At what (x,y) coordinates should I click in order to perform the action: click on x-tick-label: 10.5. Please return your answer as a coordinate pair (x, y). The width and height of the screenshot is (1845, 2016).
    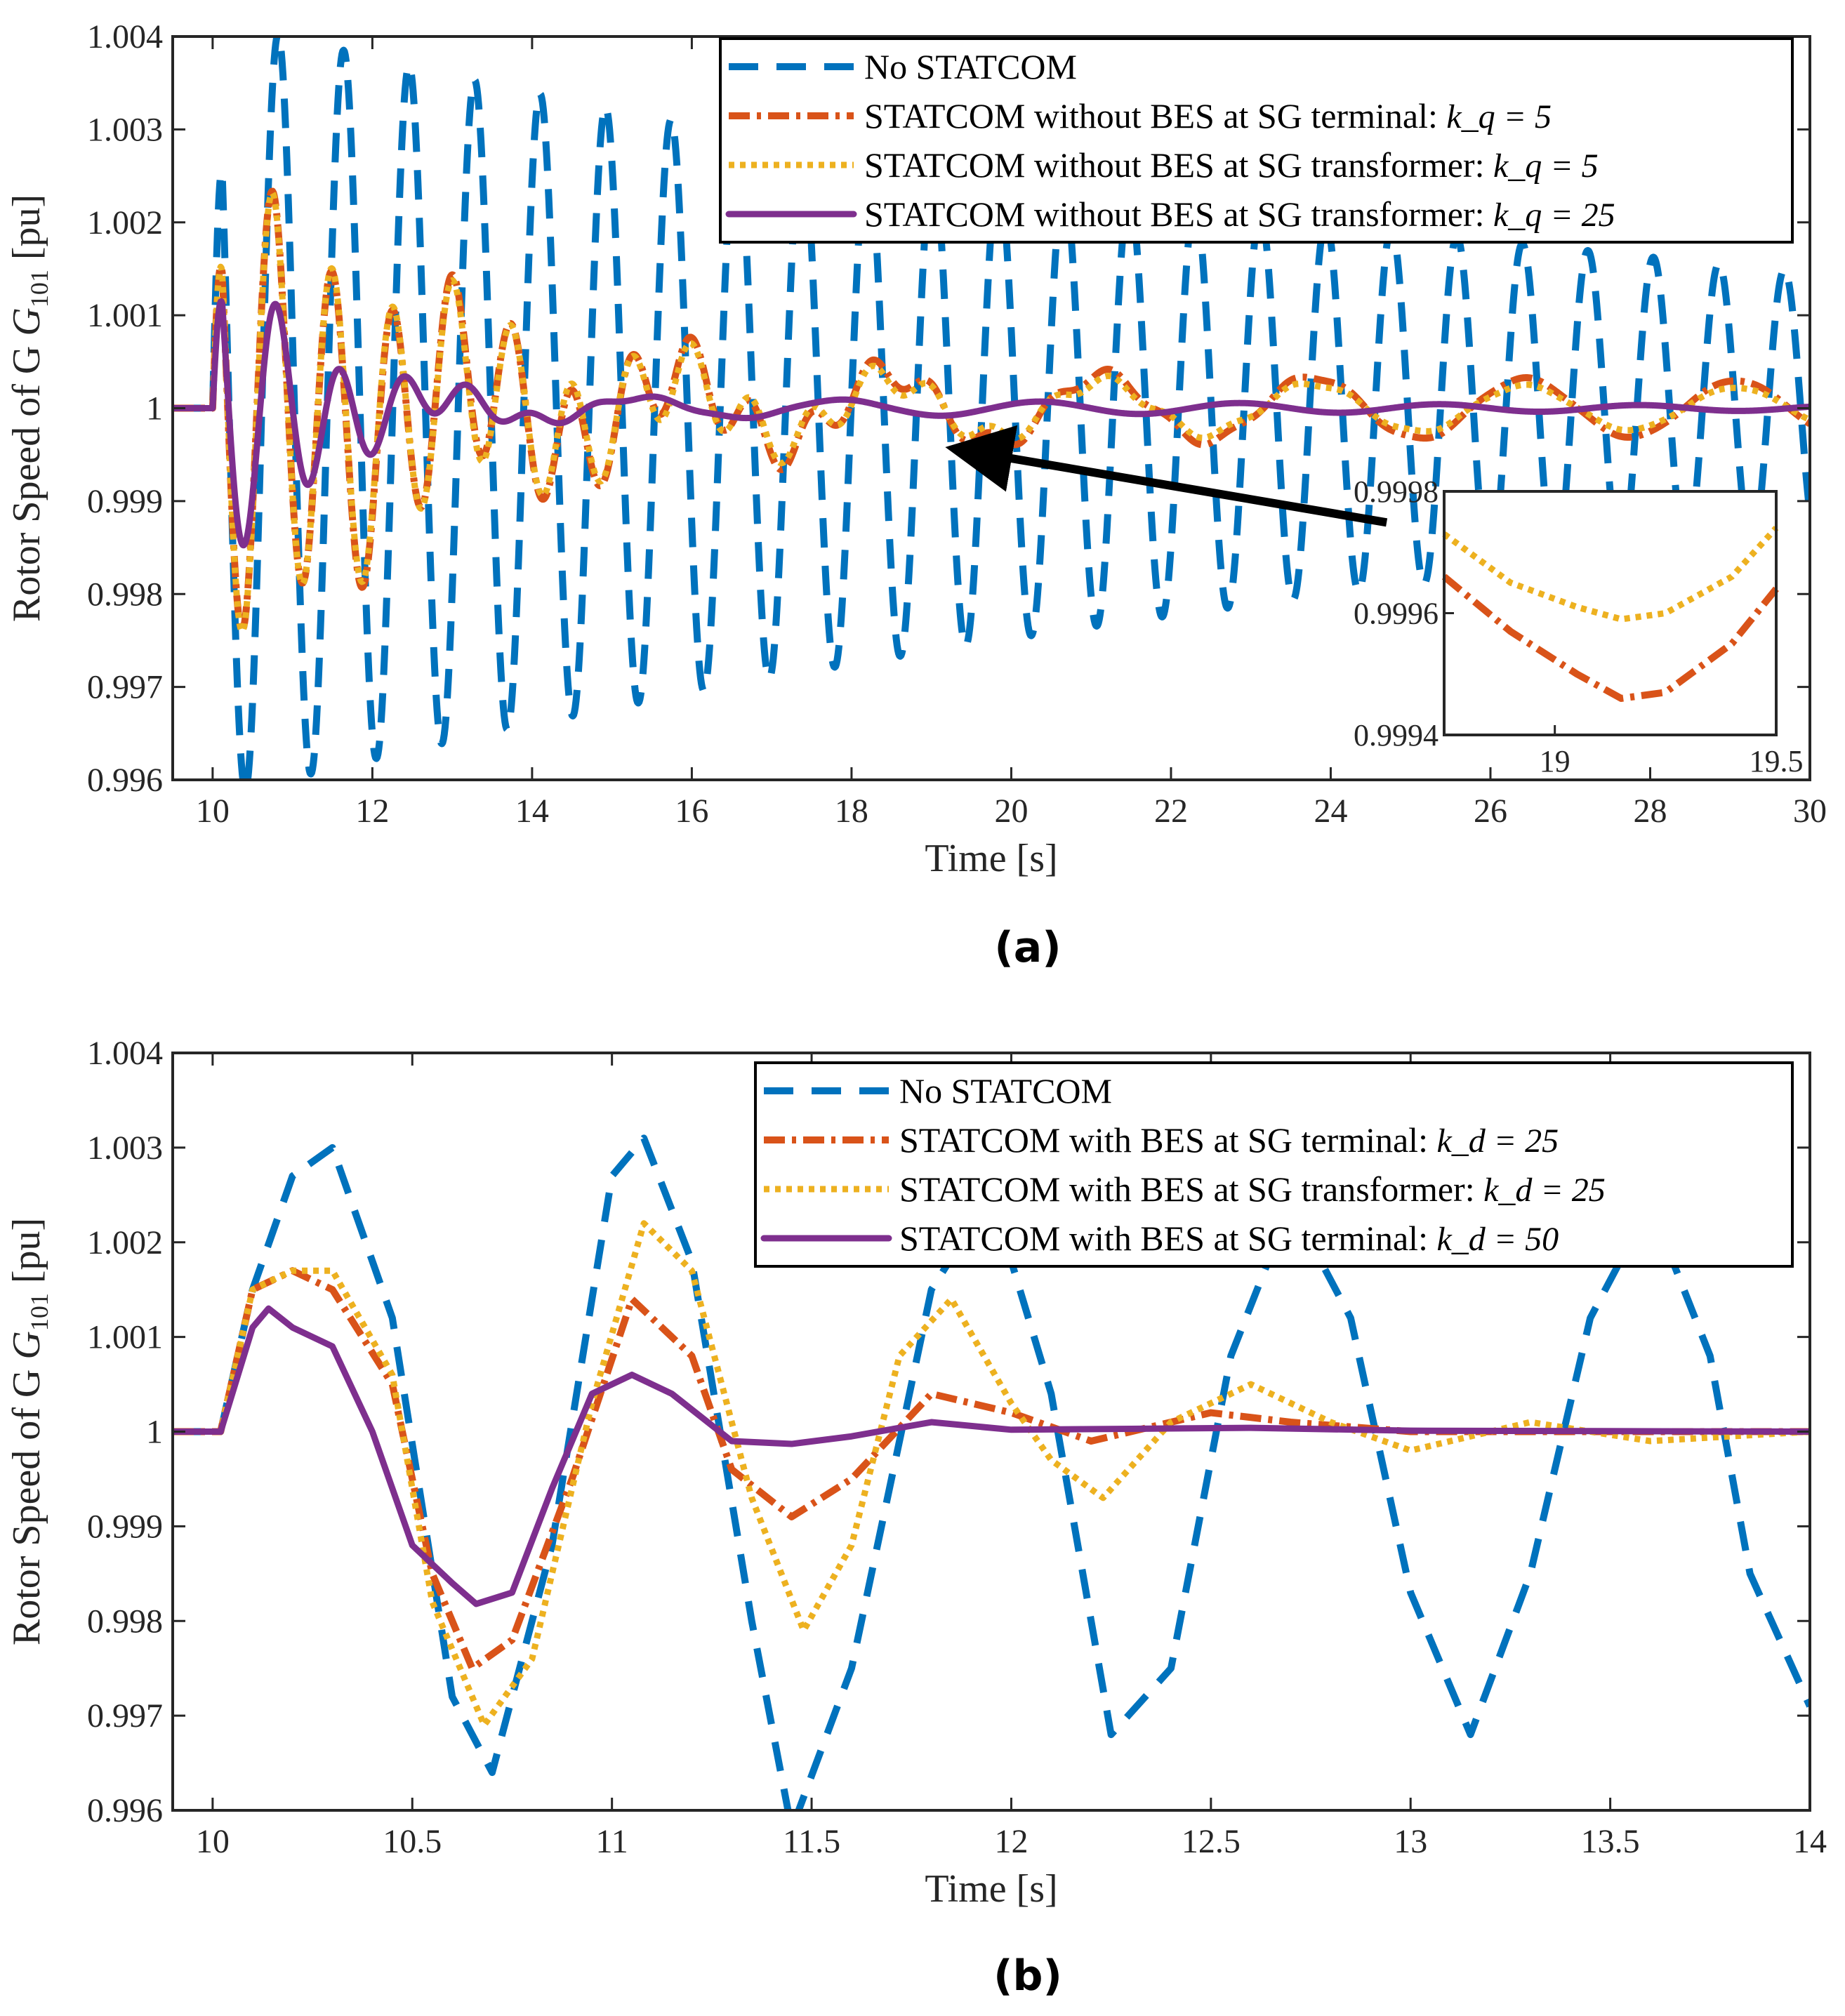
    Looking at the image, I should click on (412, 1841).